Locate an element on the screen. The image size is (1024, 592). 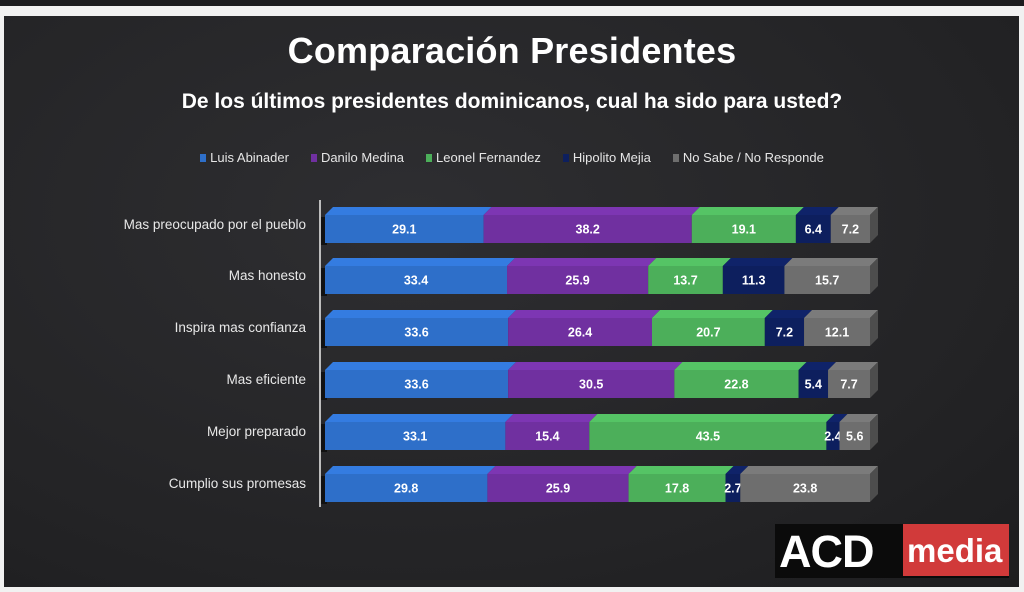
legend-label: Hipolito Mejia is located at coordinates (611, 157).